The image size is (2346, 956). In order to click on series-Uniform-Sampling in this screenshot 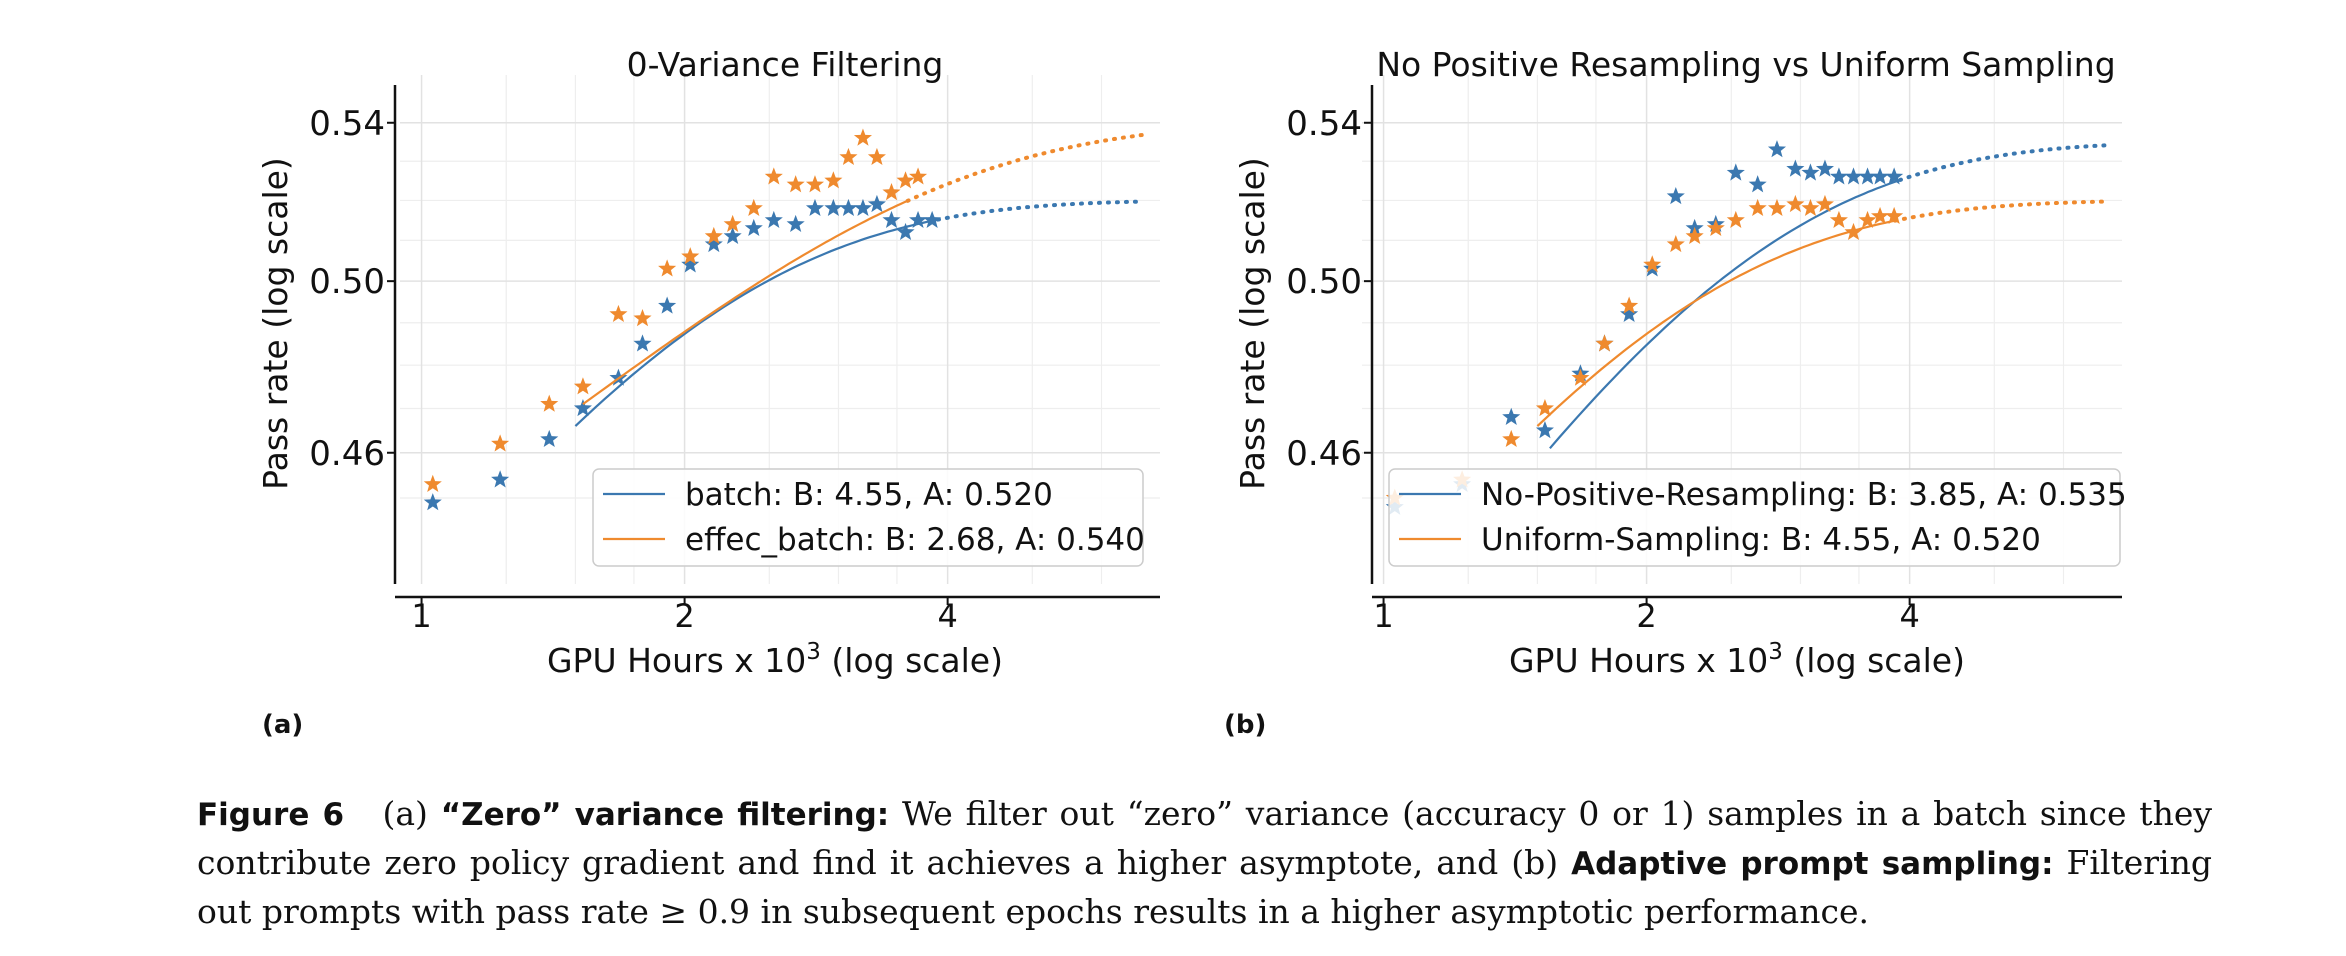, I will do `click(1746, 350)`.